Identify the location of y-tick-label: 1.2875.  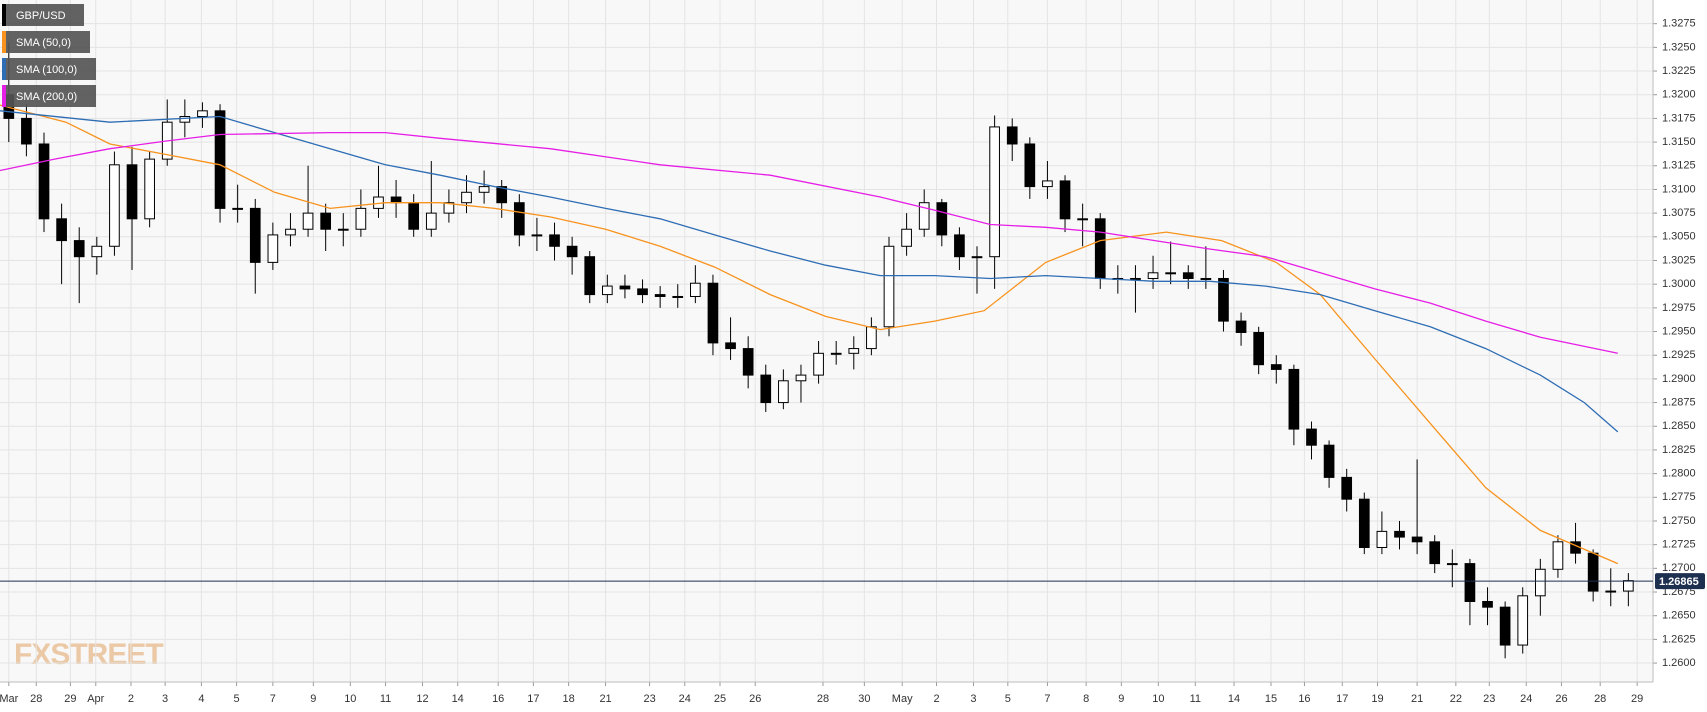
(1679, 402).